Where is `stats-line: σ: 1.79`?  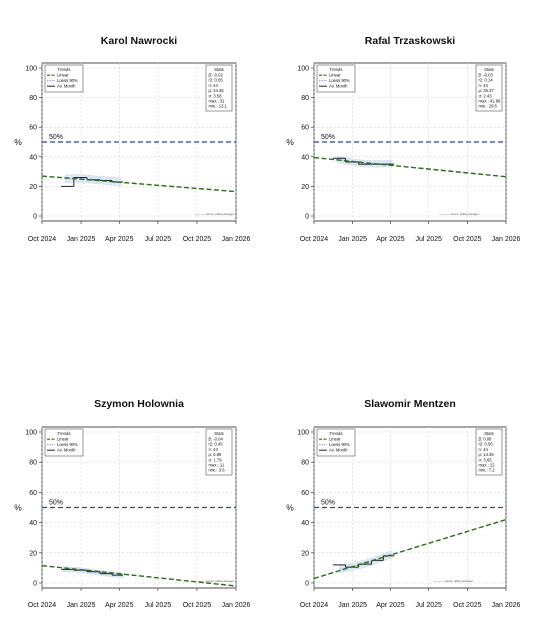 stats-line: σ: 1.79 is located at coordinates (216, 459).